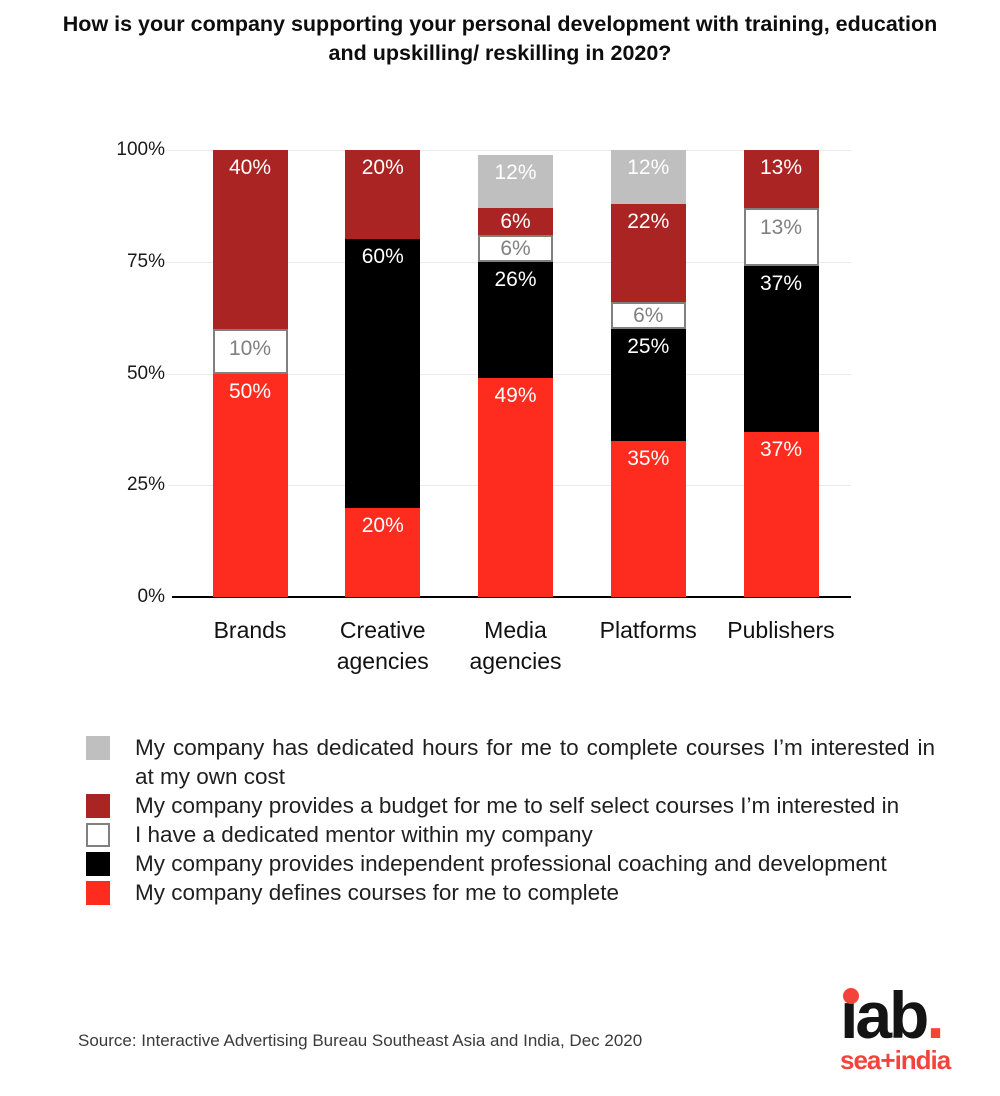  What do you see at coordinates (915, 1015) in the screenshot?
I see `iab-logo-word: ıab.` at bounding box center [915, 1015].